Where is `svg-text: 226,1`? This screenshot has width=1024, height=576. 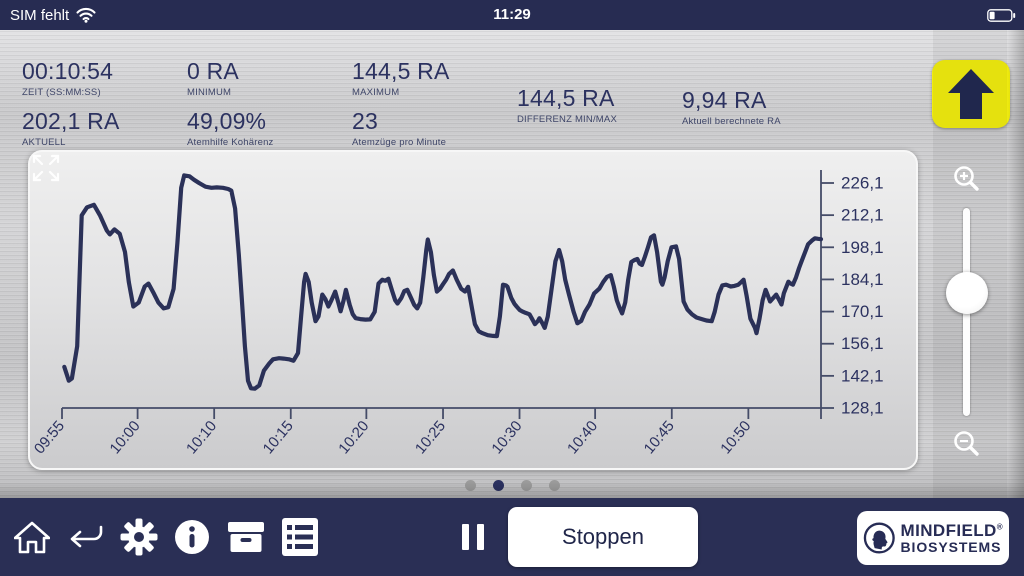
svg-text: 226,1 is located at coordinates (862, 183).